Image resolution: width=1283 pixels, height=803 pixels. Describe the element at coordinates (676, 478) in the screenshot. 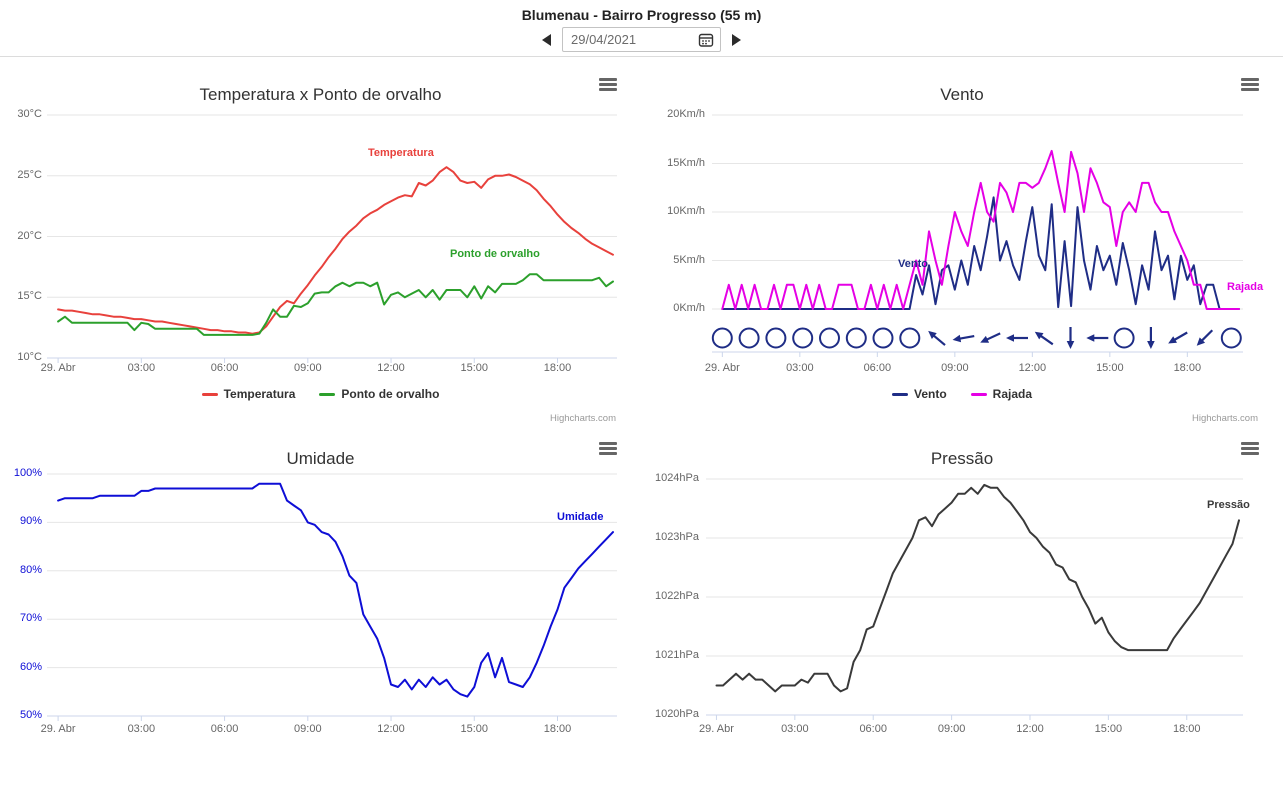

I see `y-axis-label: 1024hPa` at that location.